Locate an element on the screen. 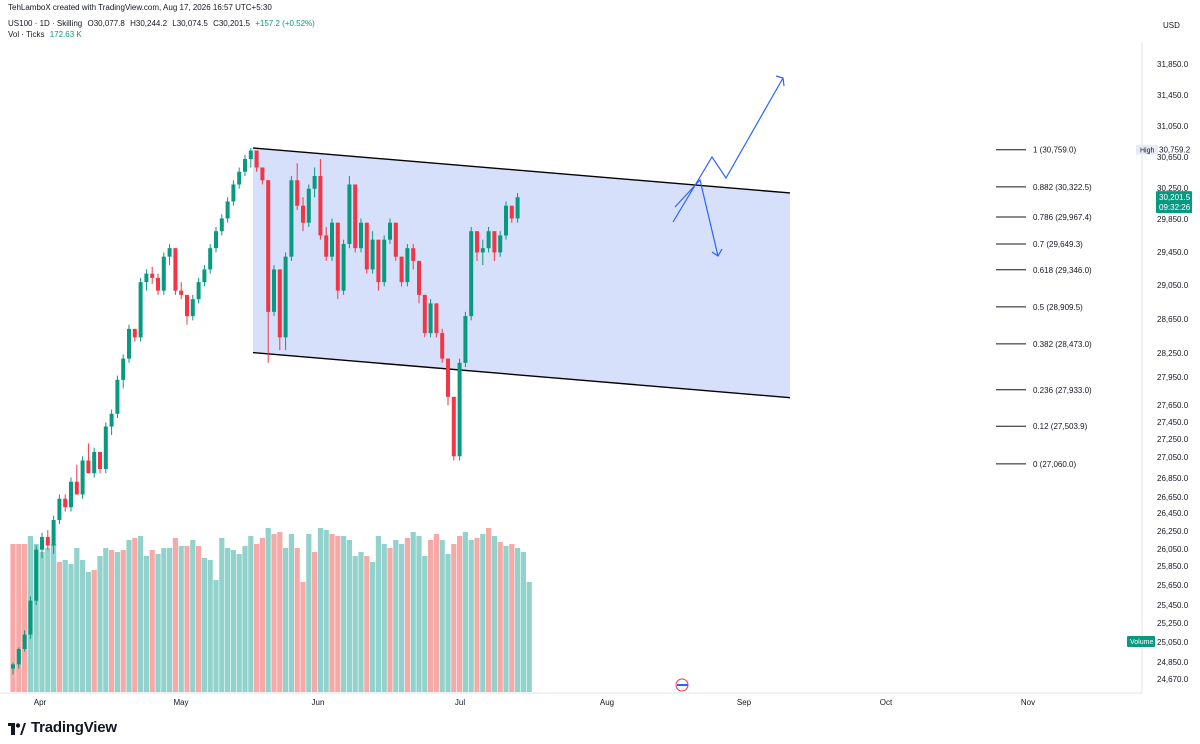 Image resolution: width=1200 pixels, height=744 pixels. fib-level-label: 0.5 (28,909.5) is located at coordinates (1058, 307).